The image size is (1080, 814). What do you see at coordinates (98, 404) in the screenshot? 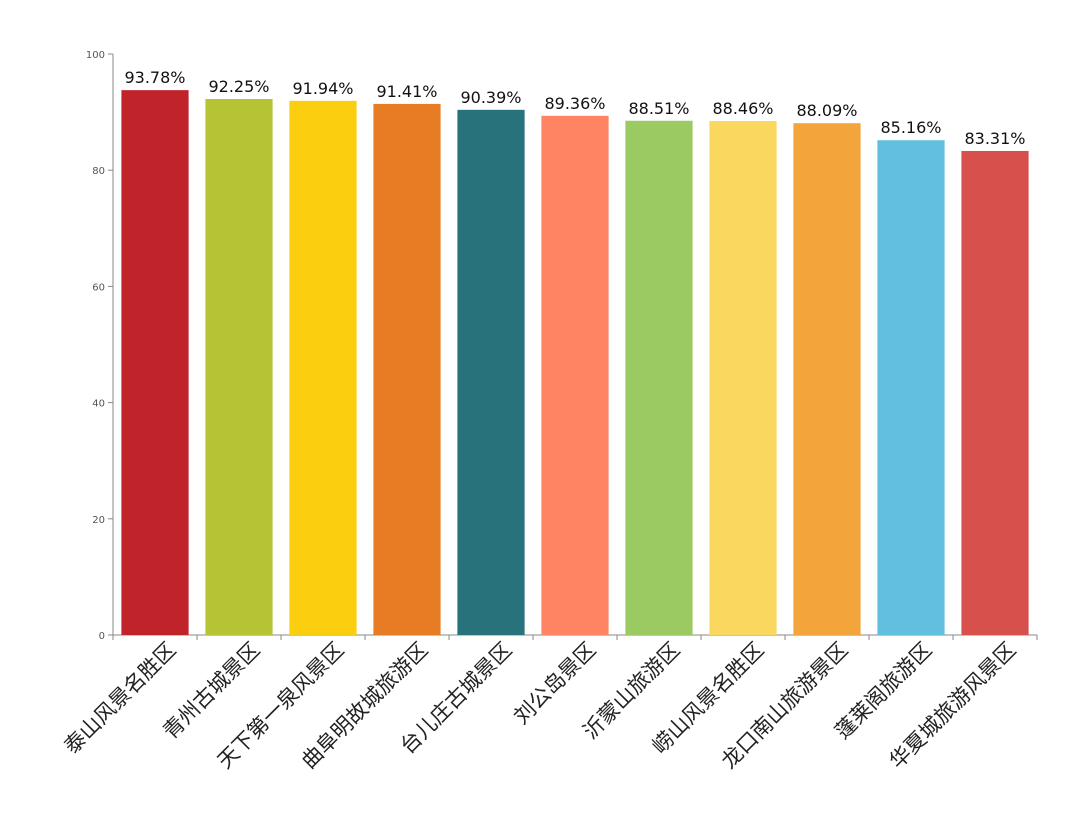
I see `y-tick-label: 40` at bounding box center [98, 404].